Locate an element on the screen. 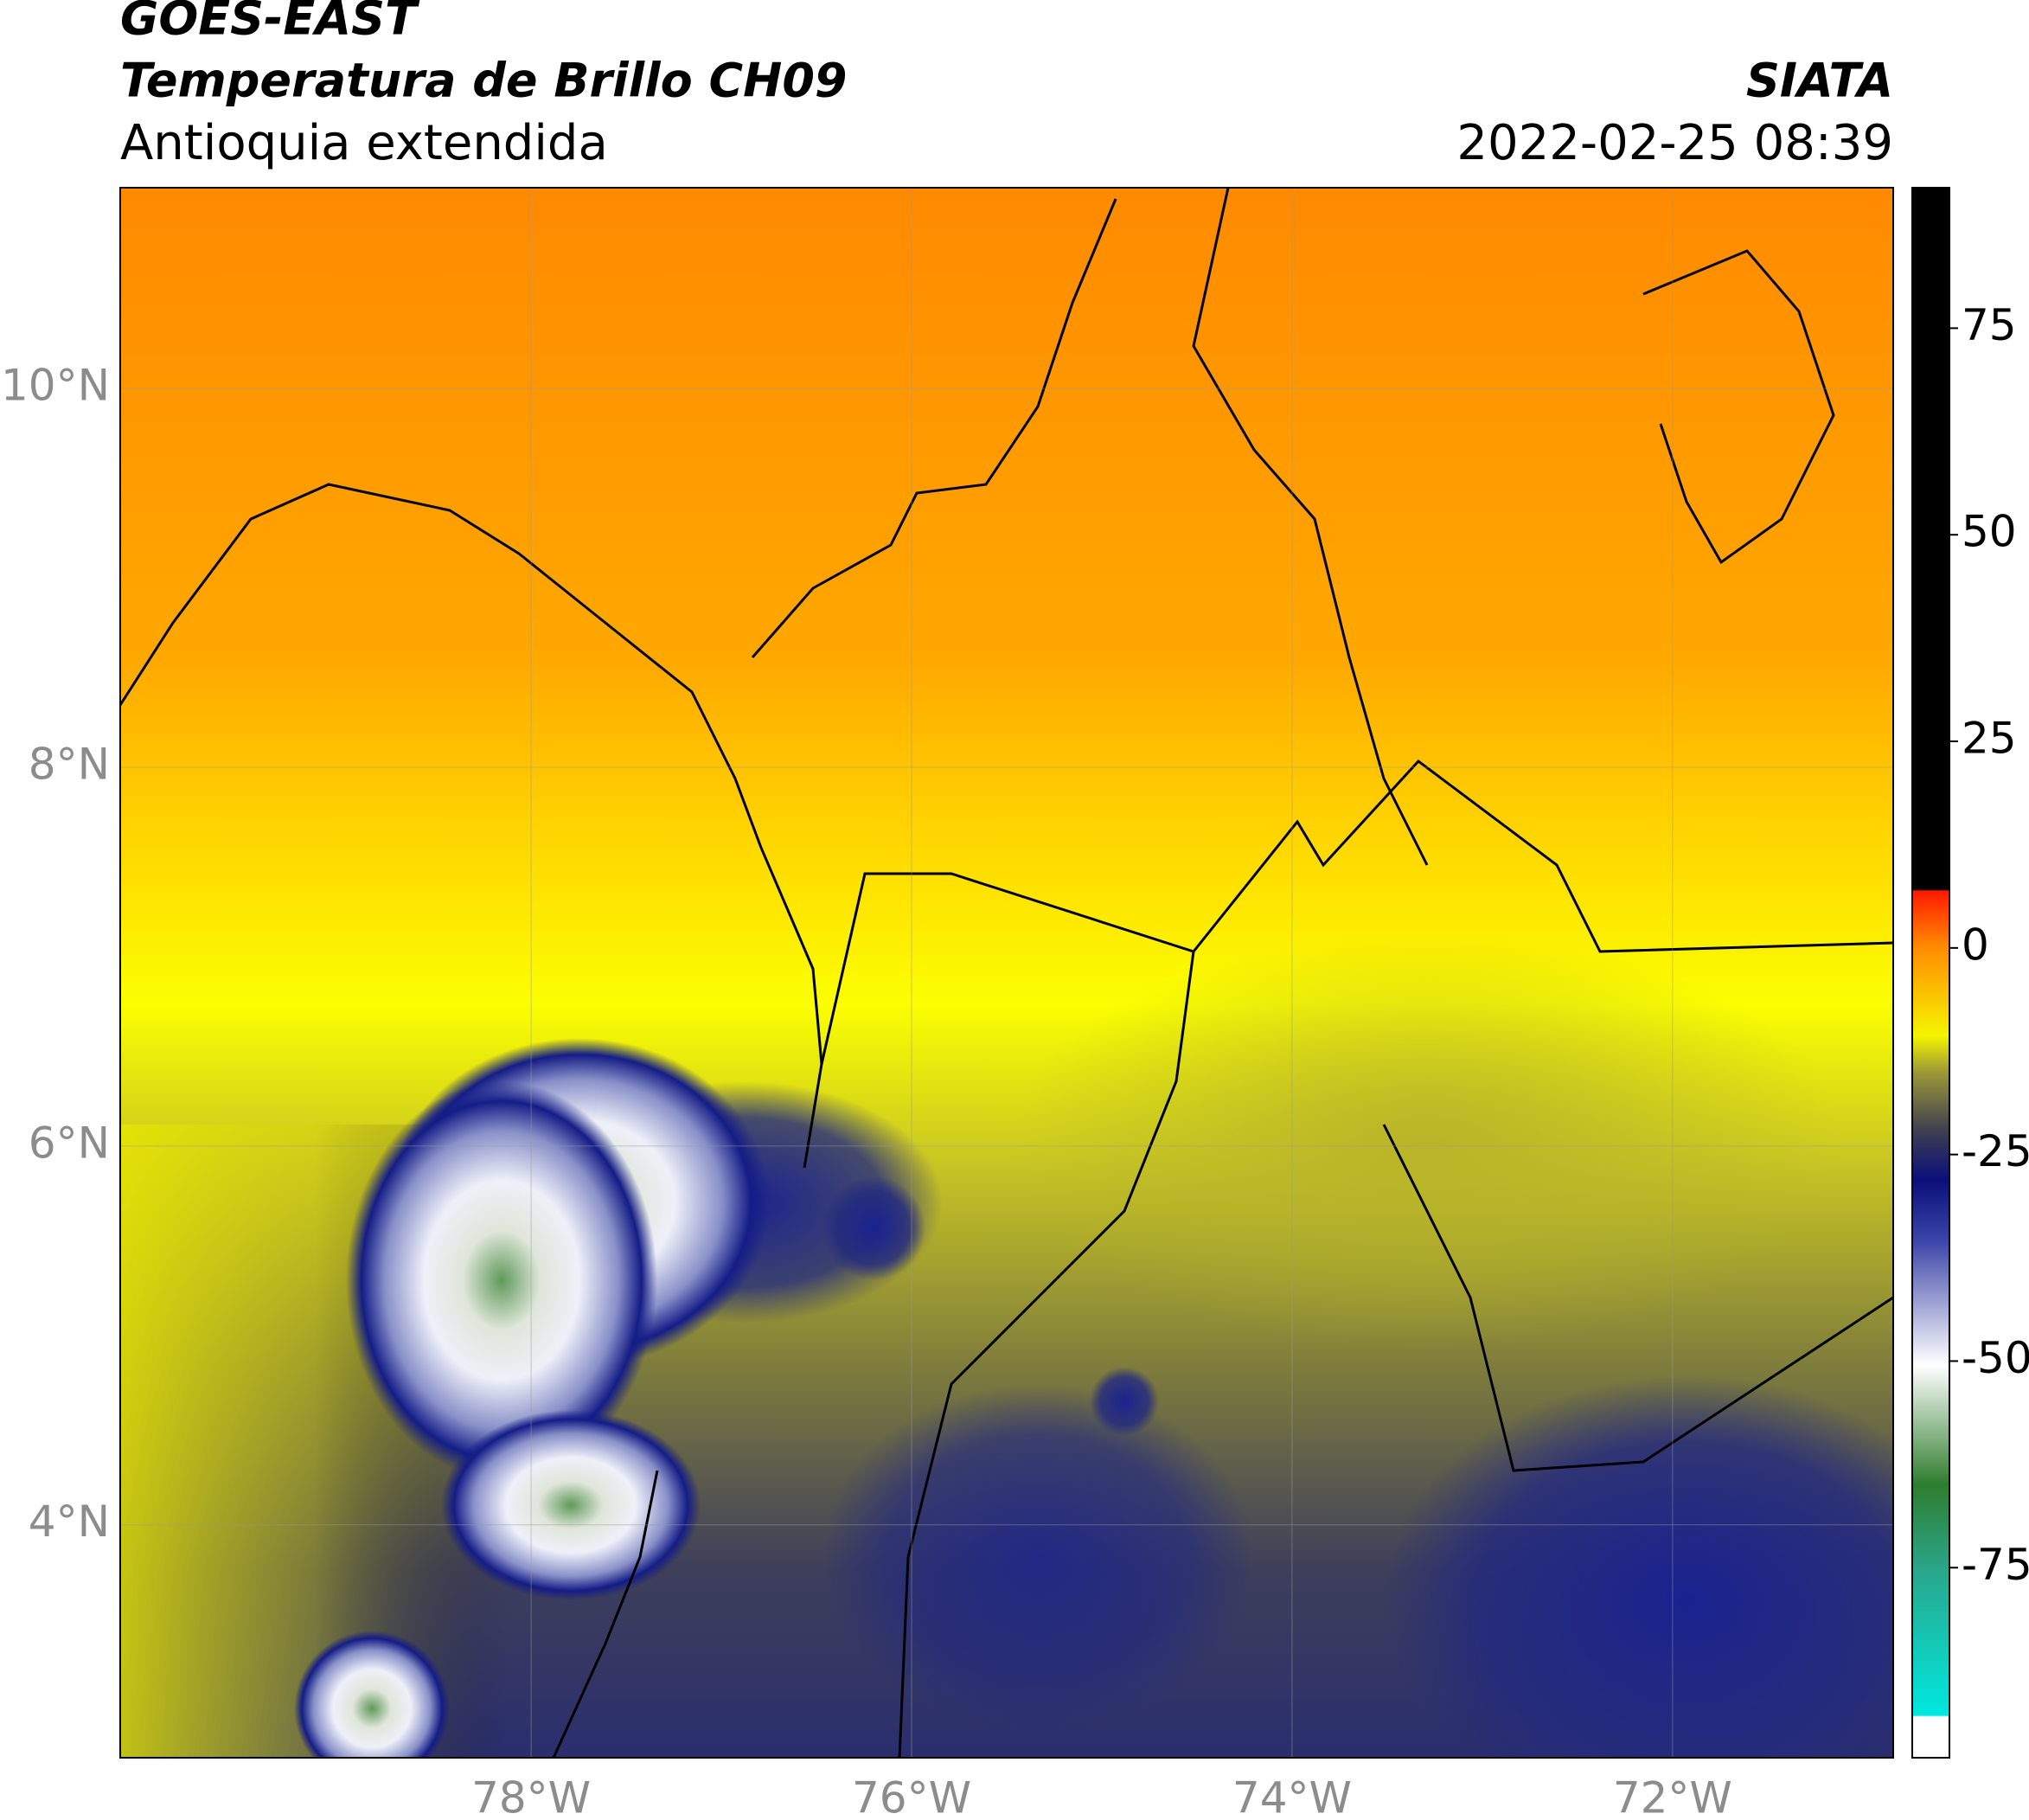 The width and height of the screenshot is (2029, 1820). y-tick-label: 8°N is located at coordinates (69, 764).